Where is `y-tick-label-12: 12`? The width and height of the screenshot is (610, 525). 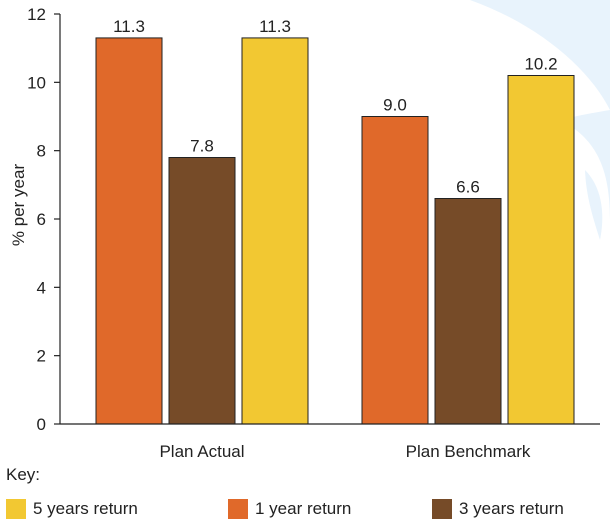
y-tick-label-12: 12 is located at coordinates (36, 14).